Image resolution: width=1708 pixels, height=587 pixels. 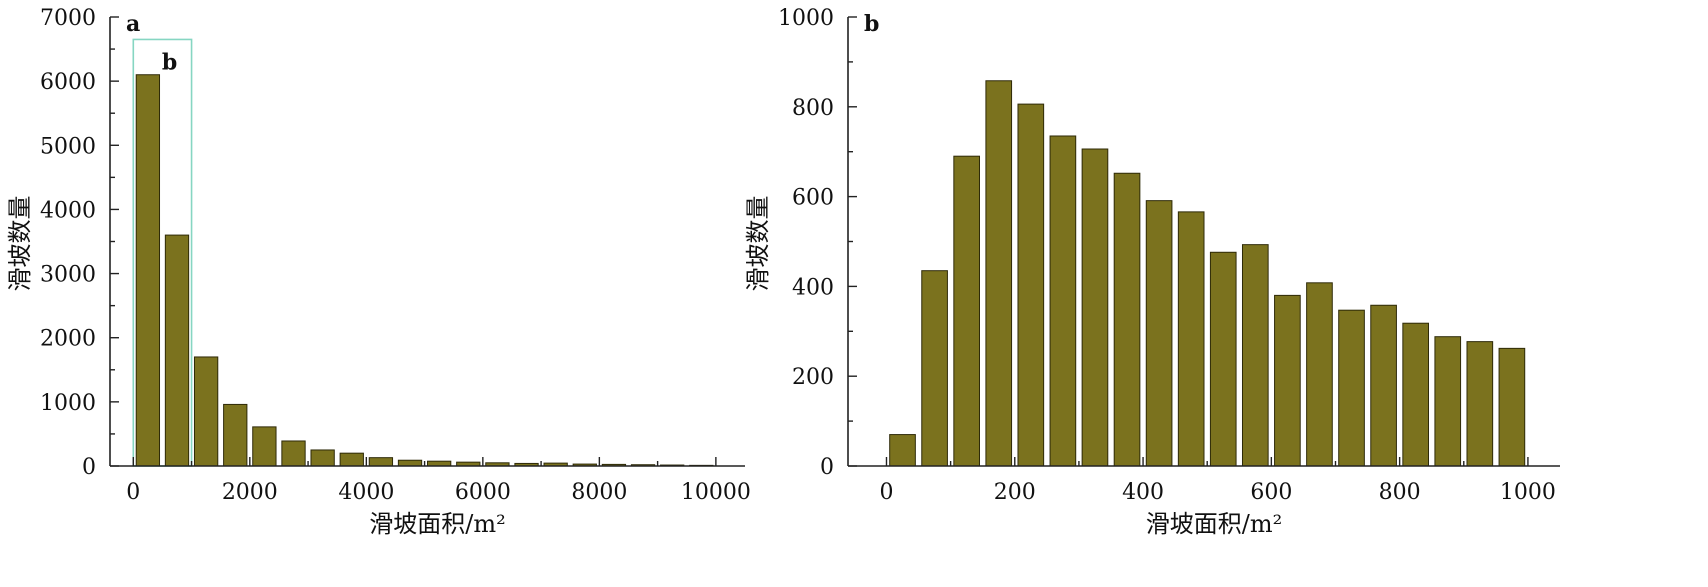 I want to click on y-tick-label: 3000, so click(x=68, y=275).